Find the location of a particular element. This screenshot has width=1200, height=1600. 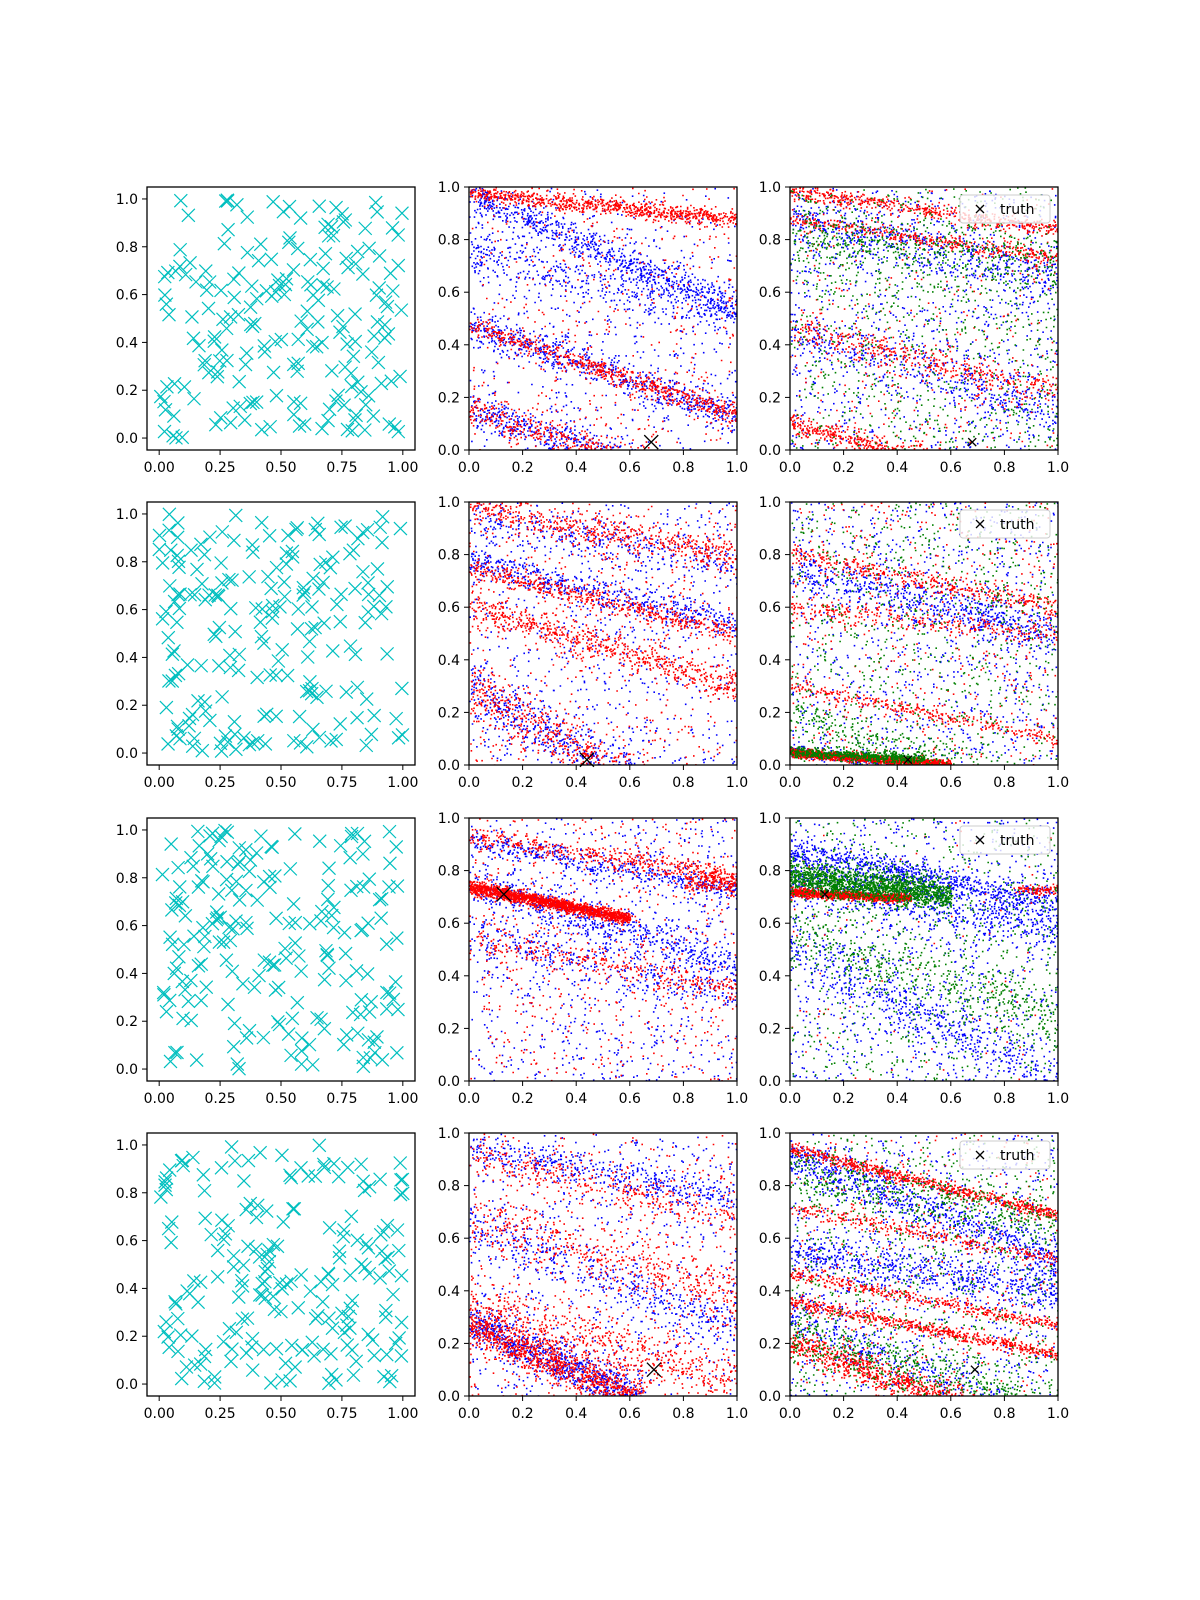

legend: truth is located at coordinates (1005, 1155).